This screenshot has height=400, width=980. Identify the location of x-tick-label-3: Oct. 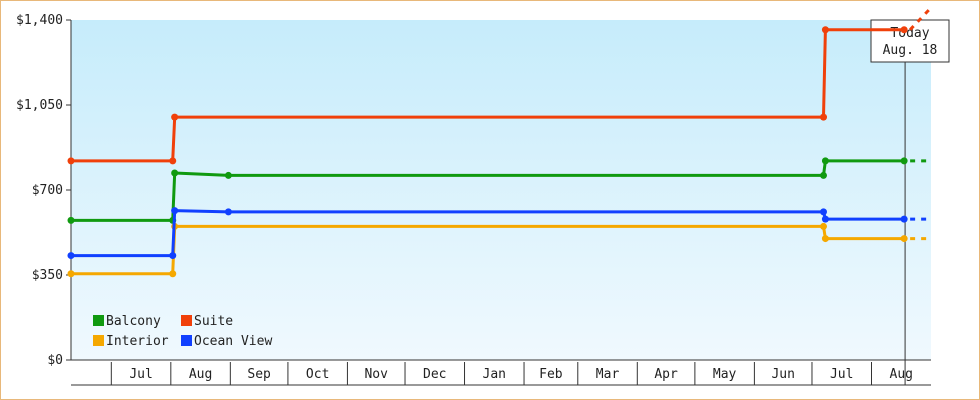
(317, 374).